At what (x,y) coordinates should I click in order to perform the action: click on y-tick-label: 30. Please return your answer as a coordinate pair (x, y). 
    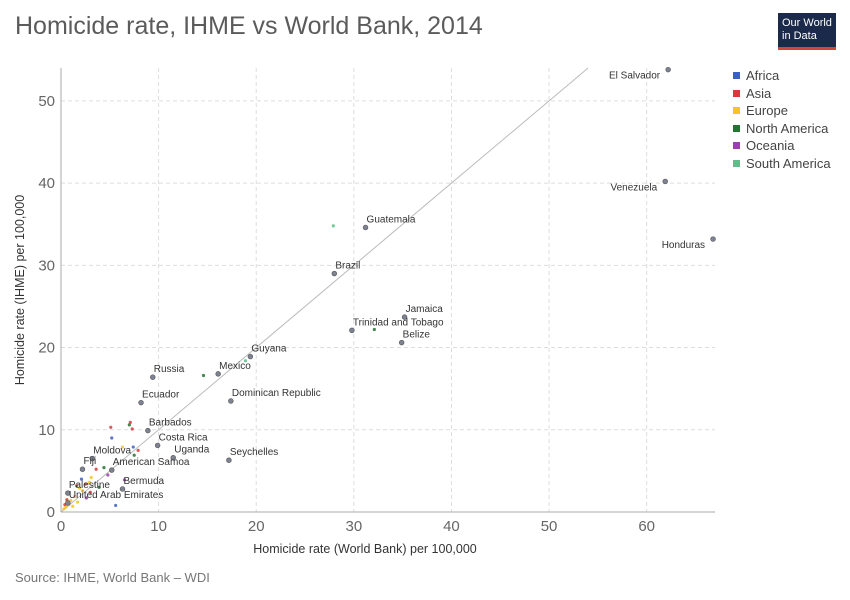
    Looking at the image, I should click on (46, 265).